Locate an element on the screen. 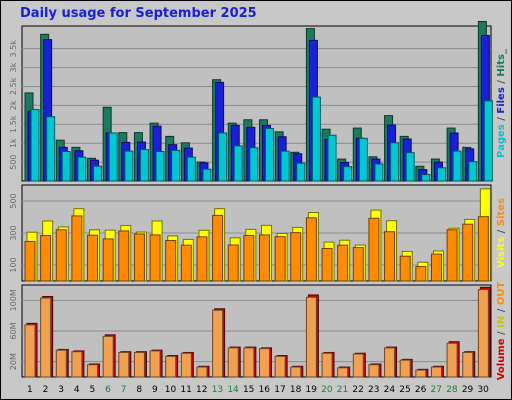 This screenshot has height=400, width=512. x-tick-label: 11 is located at coordinates (185, 390).